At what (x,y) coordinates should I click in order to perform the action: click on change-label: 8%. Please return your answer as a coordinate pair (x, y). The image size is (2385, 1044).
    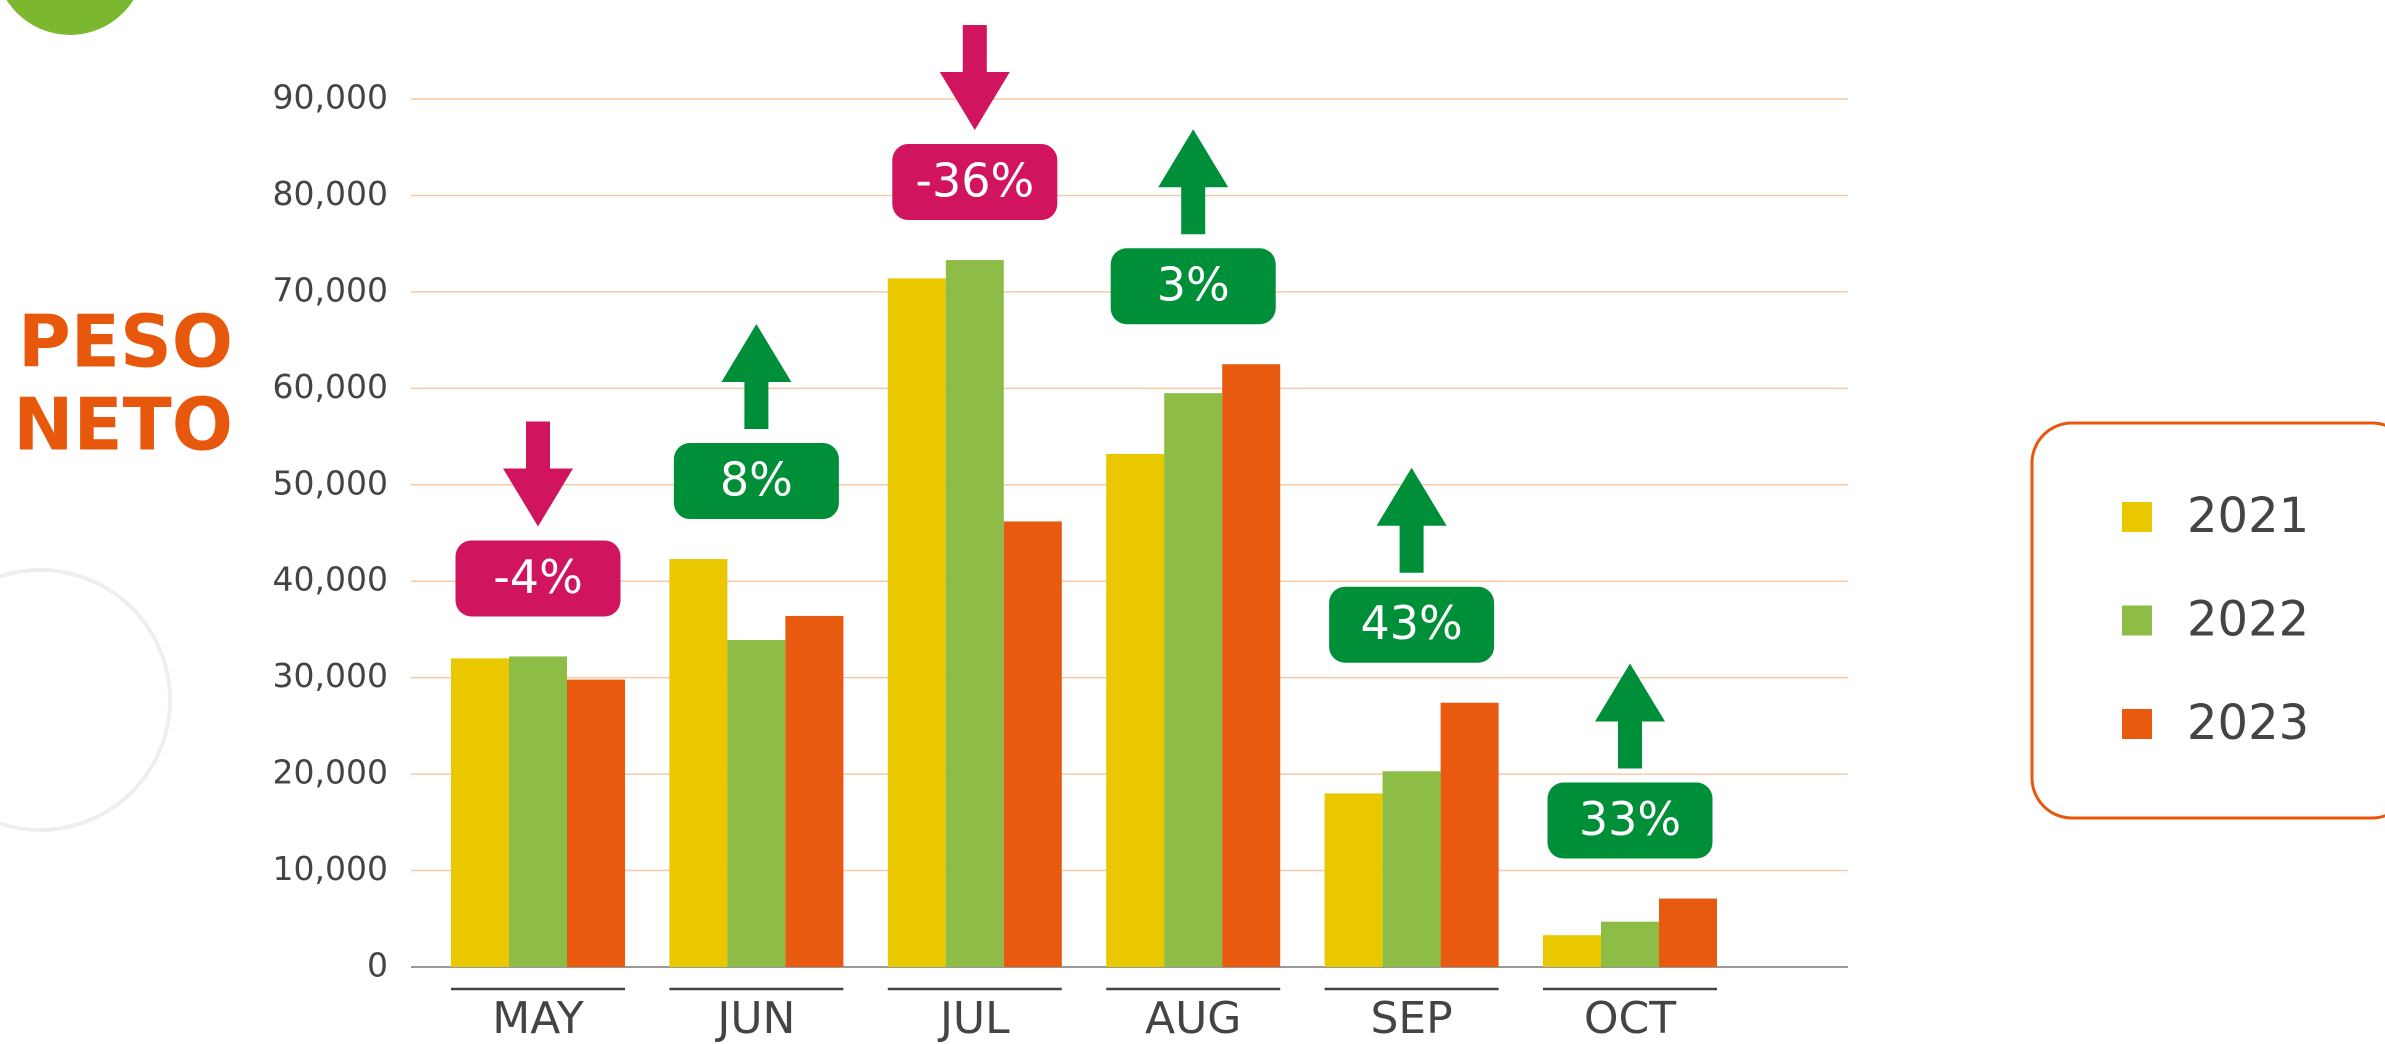
    Looking at the image, I should click on (756, 480).